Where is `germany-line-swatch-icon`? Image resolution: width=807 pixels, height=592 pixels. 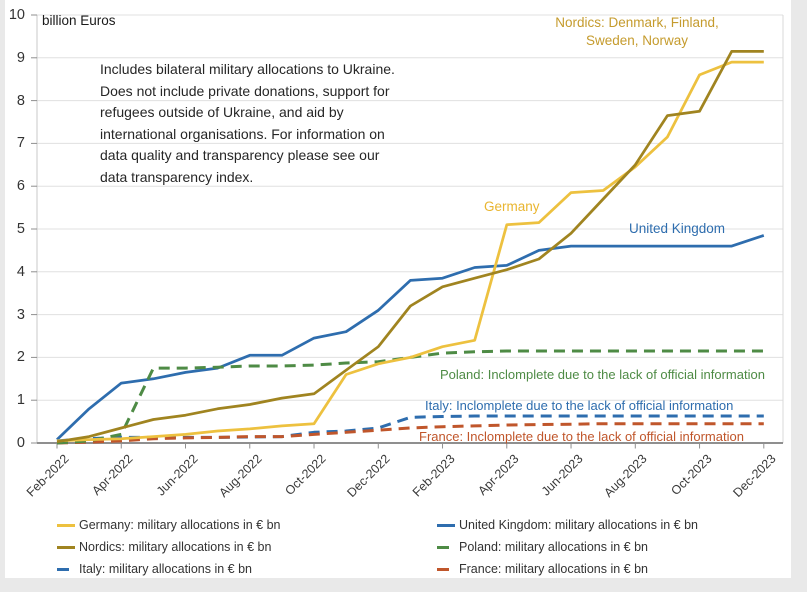
germany-line-swatch-icon is located at coordinates (68, 525).